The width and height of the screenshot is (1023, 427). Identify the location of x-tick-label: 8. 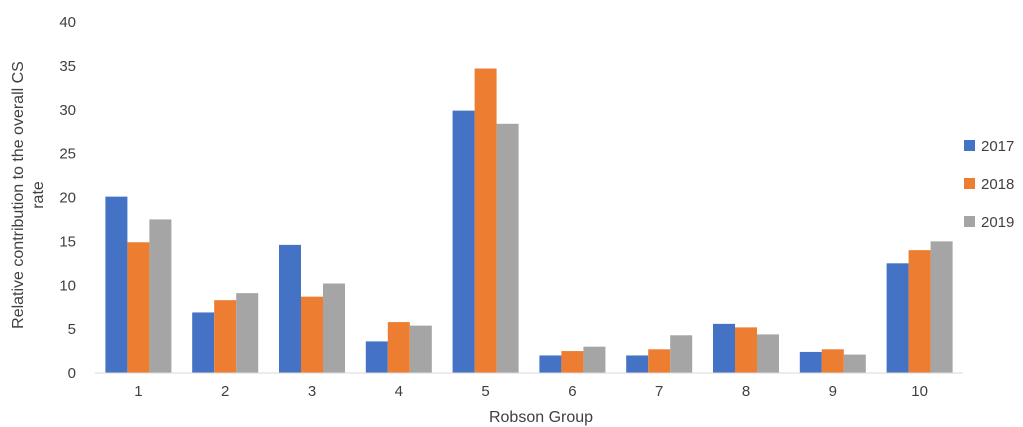
(746, 391).